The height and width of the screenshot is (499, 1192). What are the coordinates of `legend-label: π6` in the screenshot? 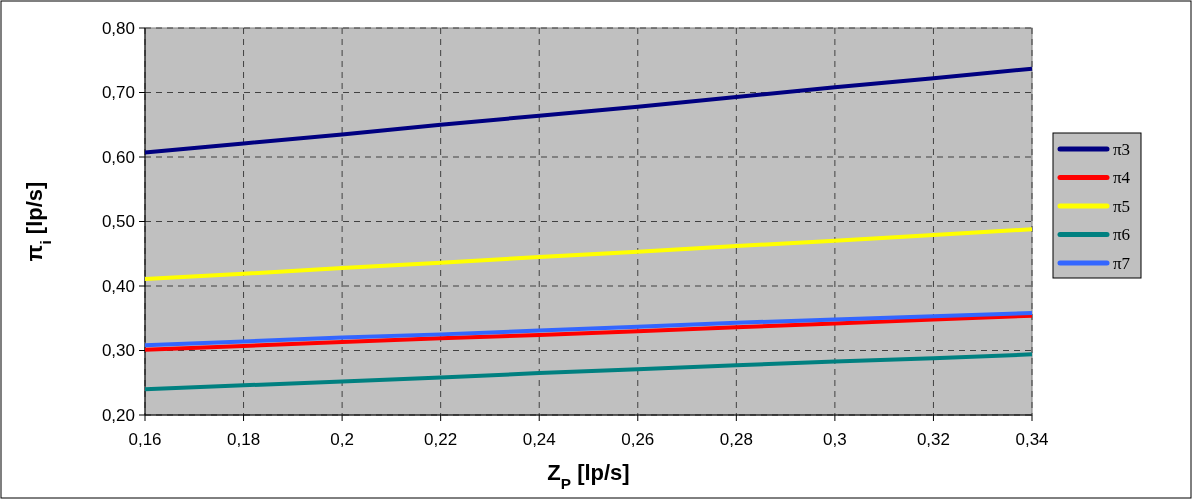 It's located at (1122, 235).